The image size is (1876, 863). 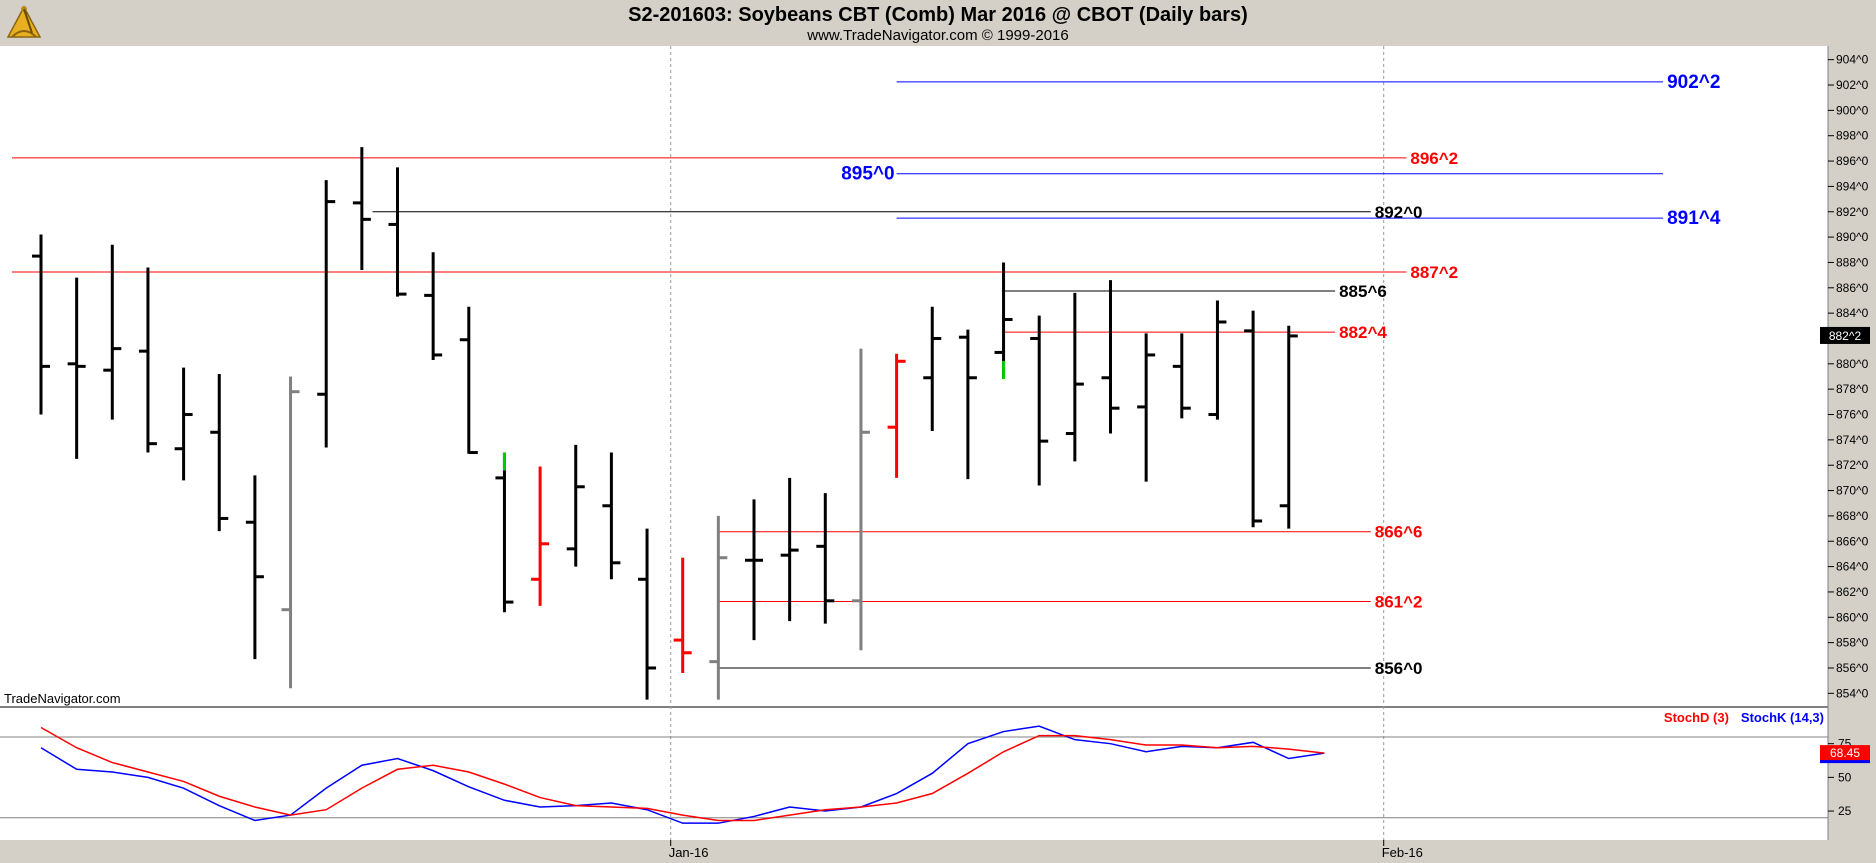 I want to click on watermark: TradeNavigator.com, so click(x=62, y=698).